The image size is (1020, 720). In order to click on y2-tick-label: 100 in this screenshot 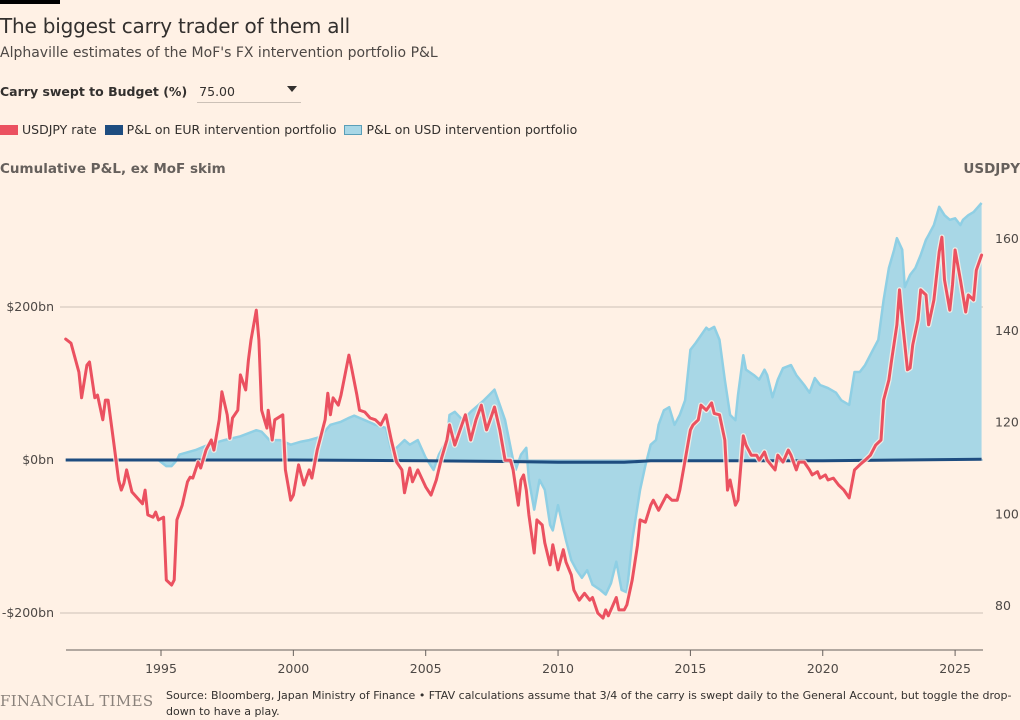, I will do `click(1007, 513)`.